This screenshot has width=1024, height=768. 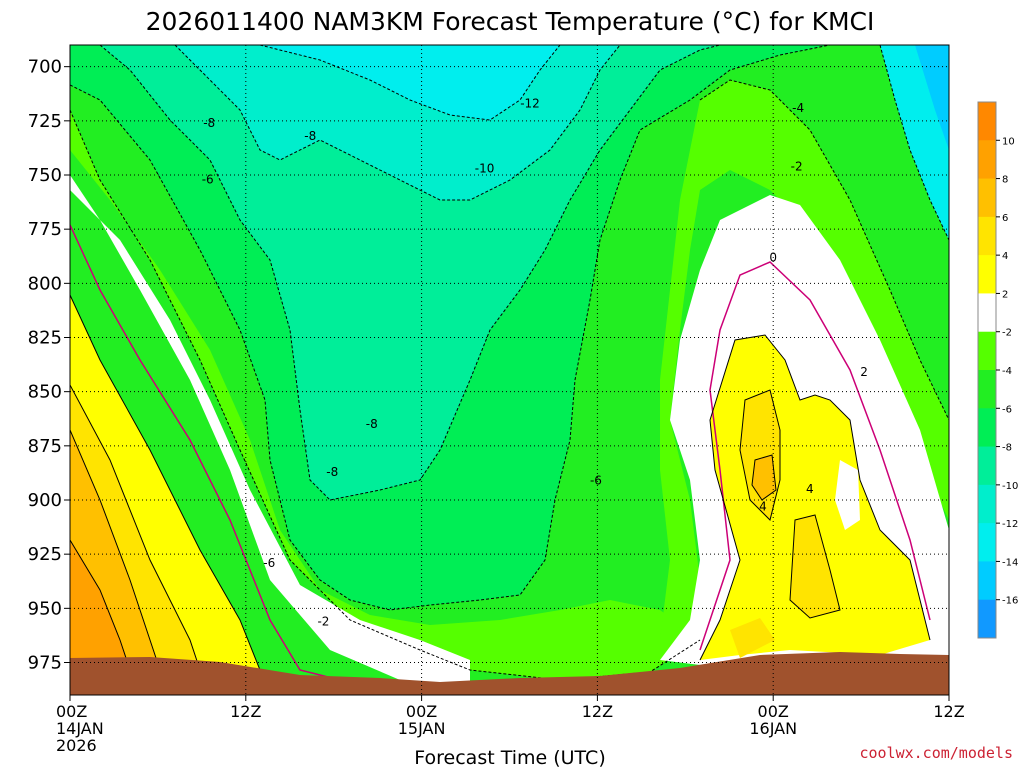 What do you see at coordinates (45, 338) in the screenshot?
I see `y-tick-label: 825` at bounding box center [45, 338].